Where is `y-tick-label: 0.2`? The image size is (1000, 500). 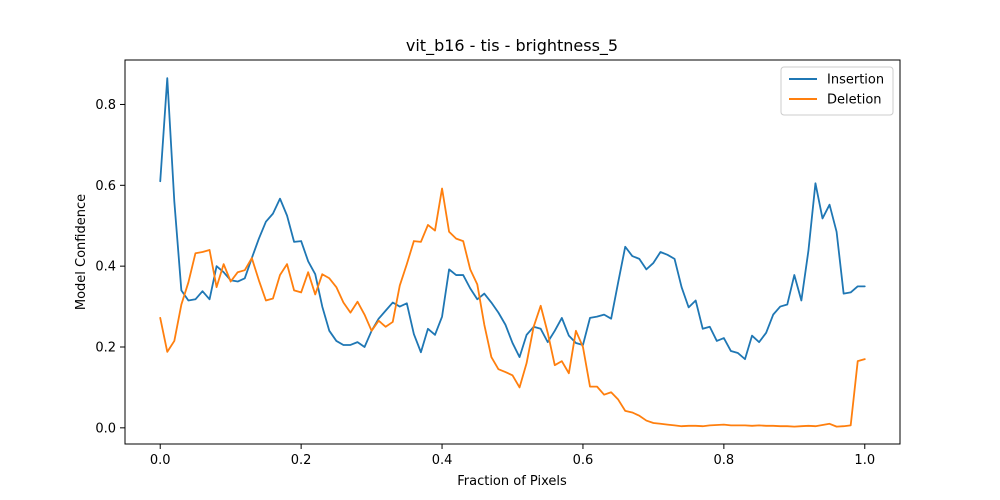
y-tick-label: 0.2 is located at coordinates (105, 347).